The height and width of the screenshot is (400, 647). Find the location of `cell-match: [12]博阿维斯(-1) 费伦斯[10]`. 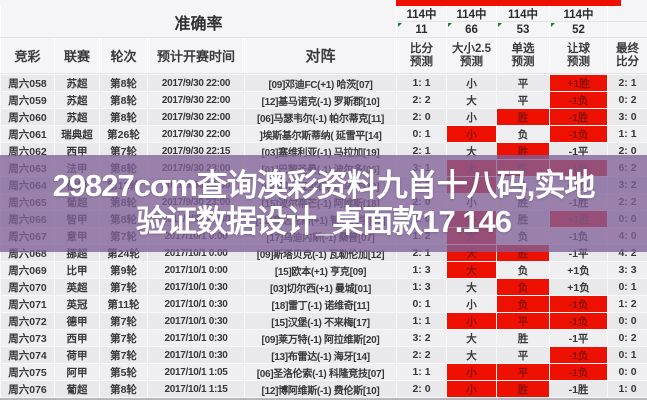

cell-match: [12]博阿维斯(-1) 费伦斯[10] is located at coordinates (320, 389).